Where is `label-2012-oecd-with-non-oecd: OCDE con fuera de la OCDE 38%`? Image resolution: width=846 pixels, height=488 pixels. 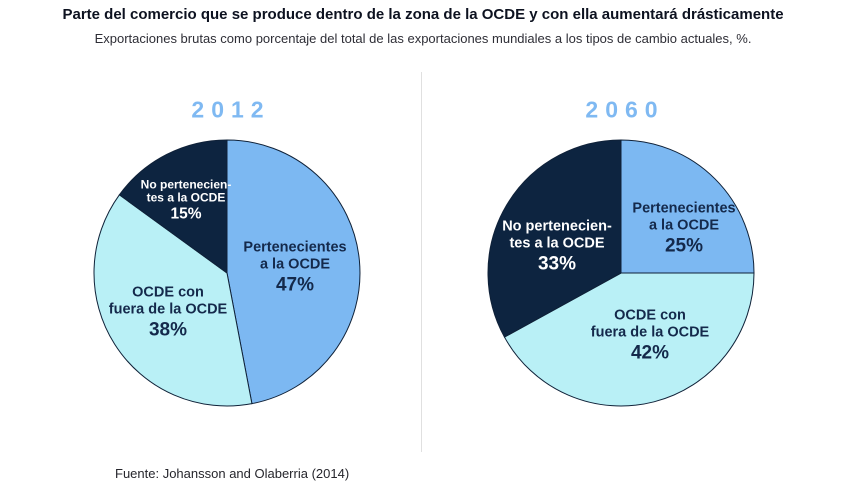 label-2012-oecd-with-non-oecd: OCDE con fuera de la OCDE 38% is located at coordinates (168, 313).